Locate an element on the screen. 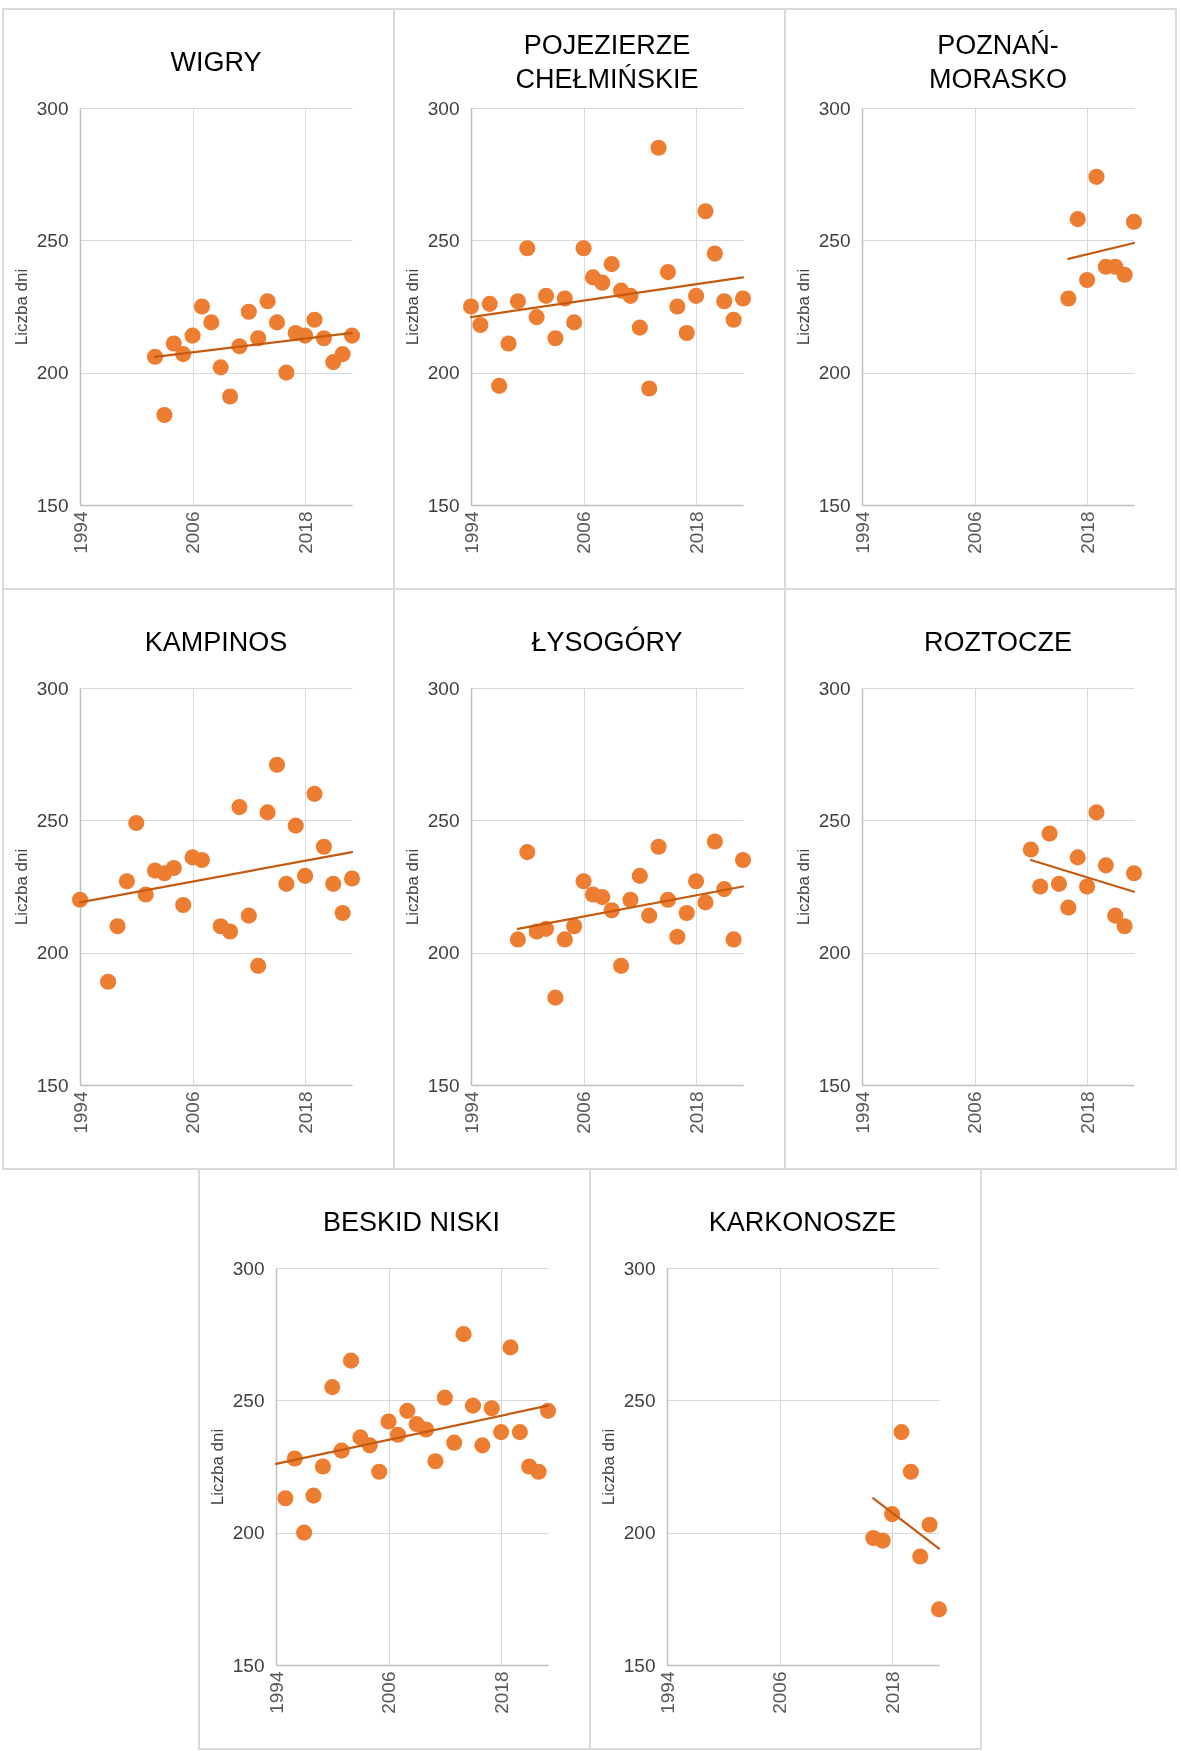 The height and width of the screenshot is (1751, 1181). chart-title: KARKONOSZE is located at coordinates (802, 1222).